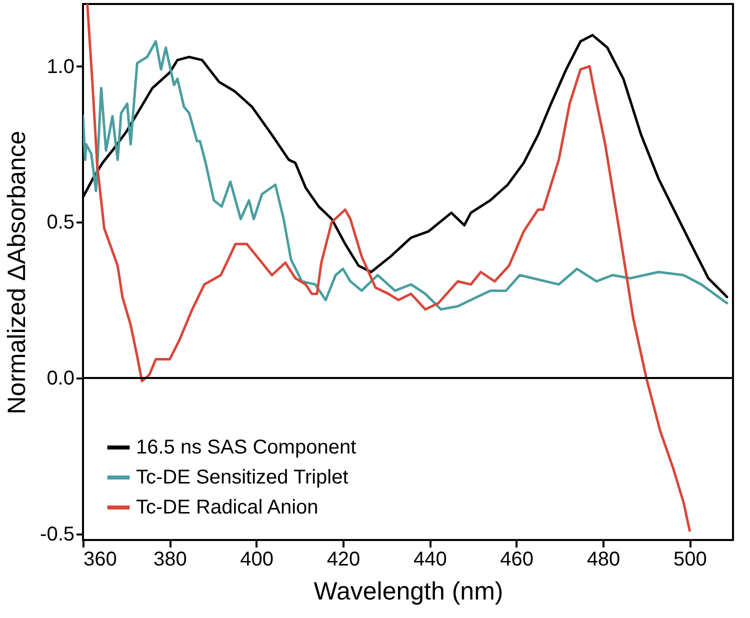 The image size is (750, 618). I want to click on x-tick-label: 500, so click(690, 559).